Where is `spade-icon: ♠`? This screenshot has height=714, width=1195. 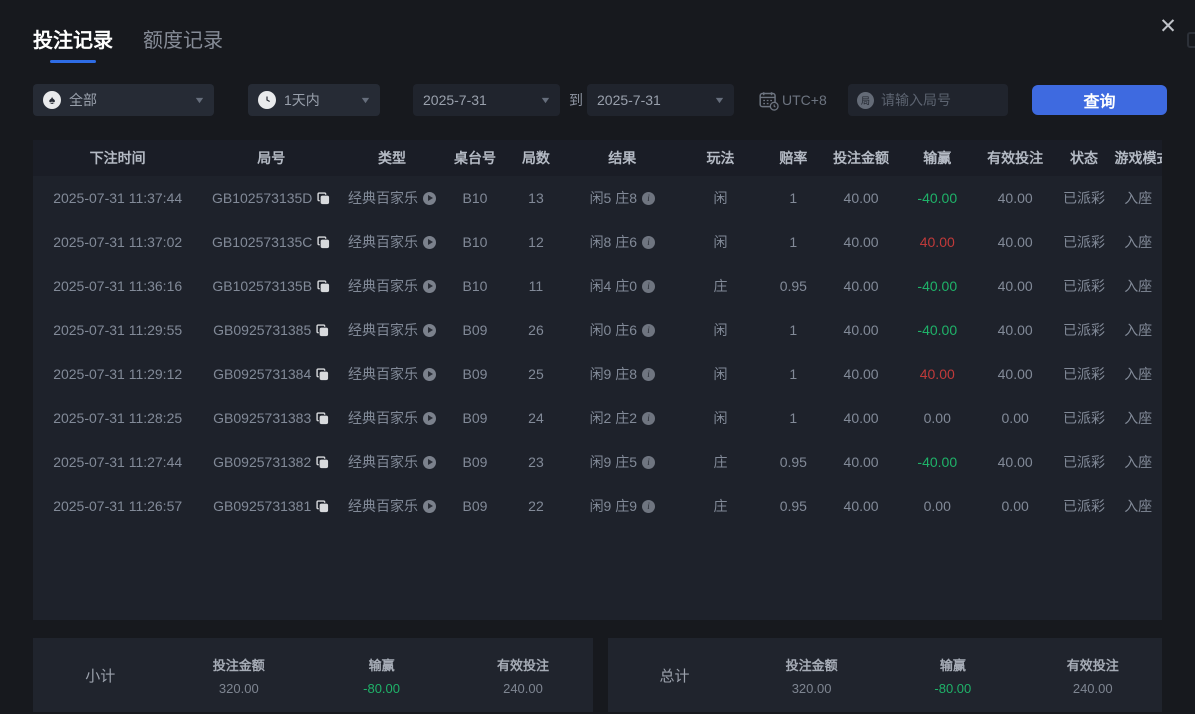 spade-icon: ♠ is located at coordinates (52, 100).